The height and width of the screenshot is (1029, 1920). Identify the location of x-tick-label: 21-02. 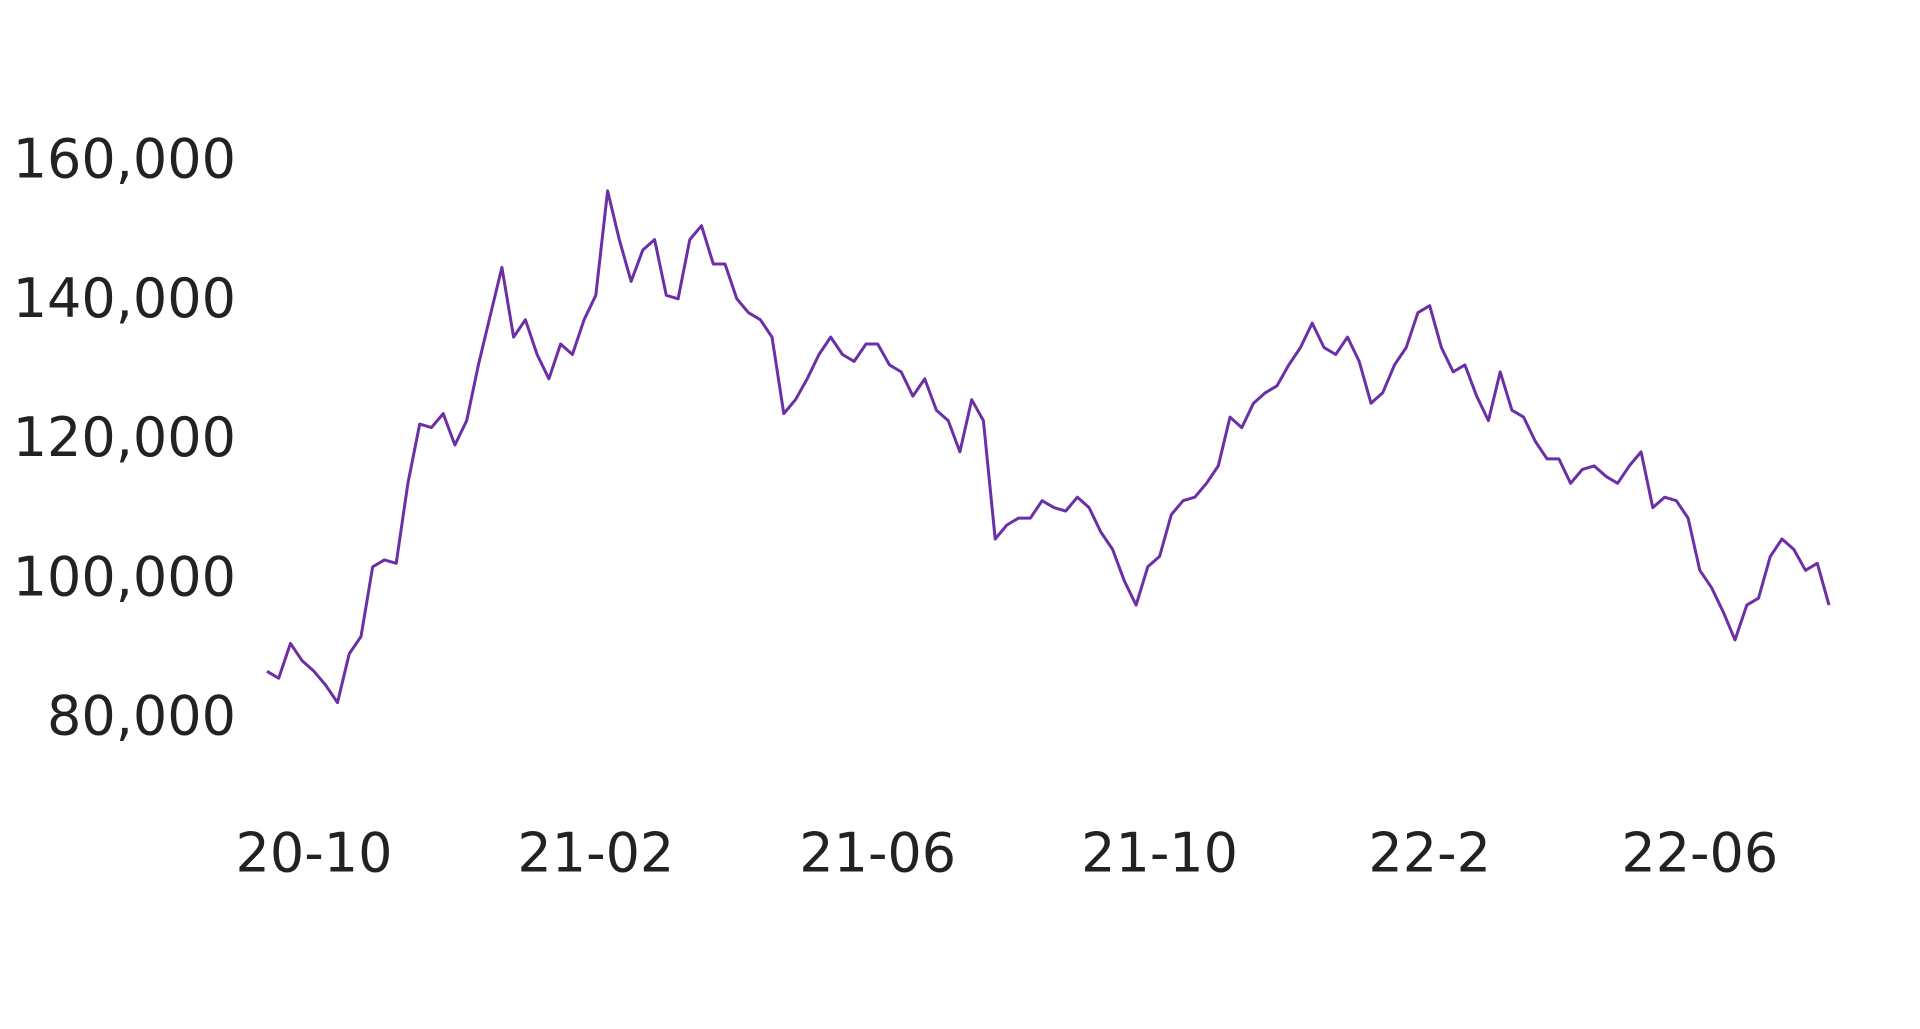
(595, 853).